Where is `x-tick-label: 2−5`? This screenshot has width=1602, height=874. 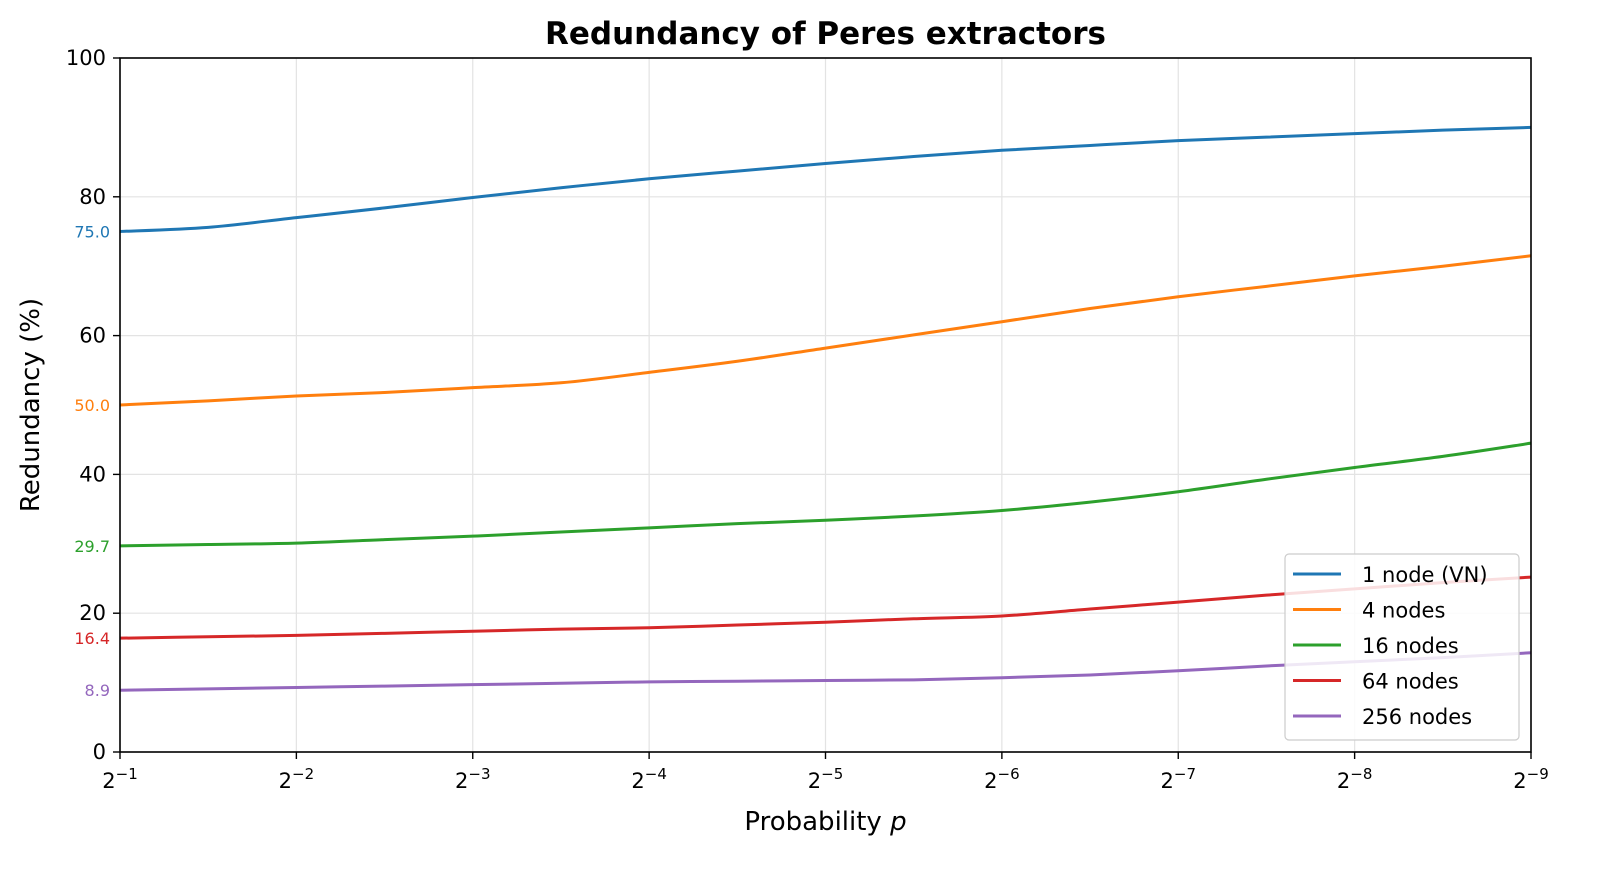
x-tick-label: 2−5 is located at coordinates (826, 779).